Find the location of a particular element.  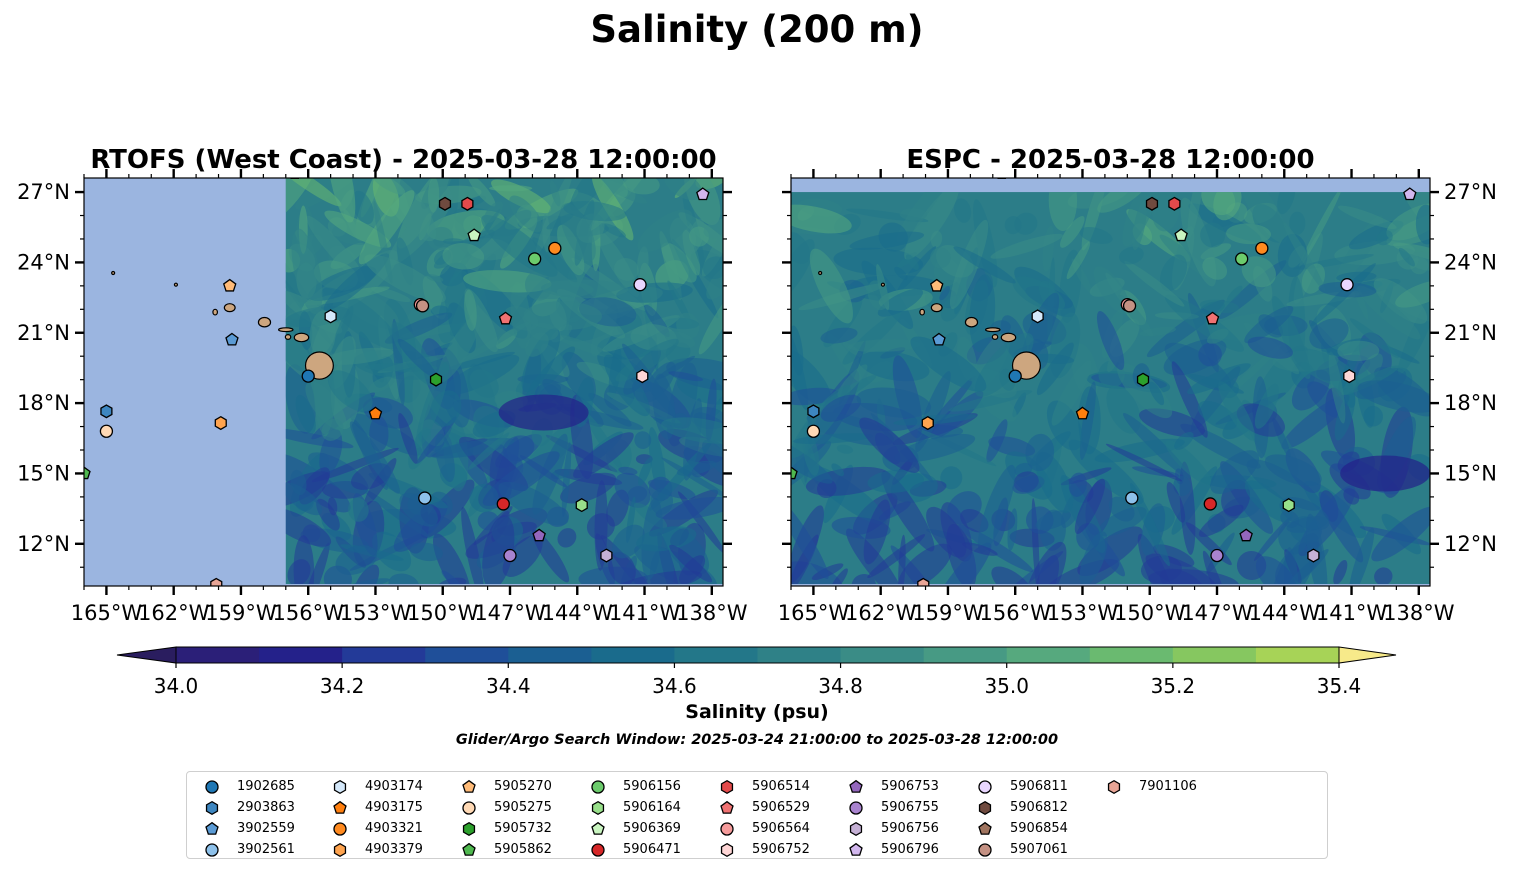

colorbar-extend-min is located at coordinates (146, 655).